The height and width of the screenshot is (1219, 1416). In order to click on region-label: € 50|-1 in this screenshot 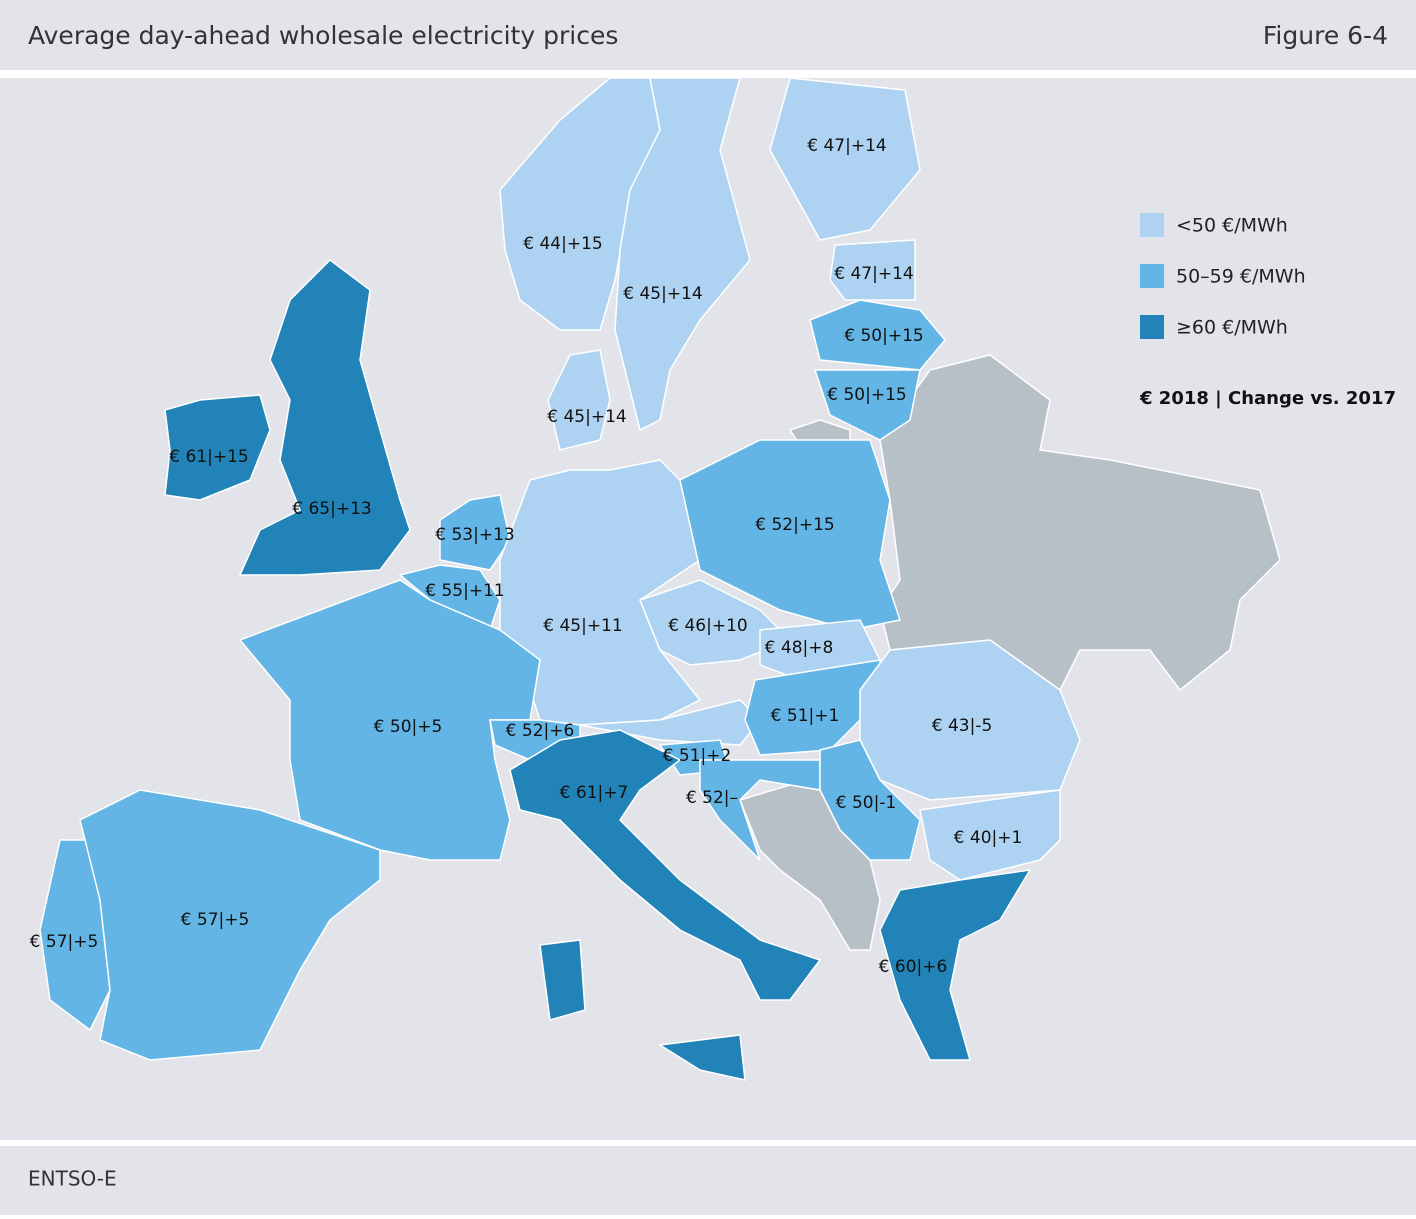, I will do `click(866, 803)`.